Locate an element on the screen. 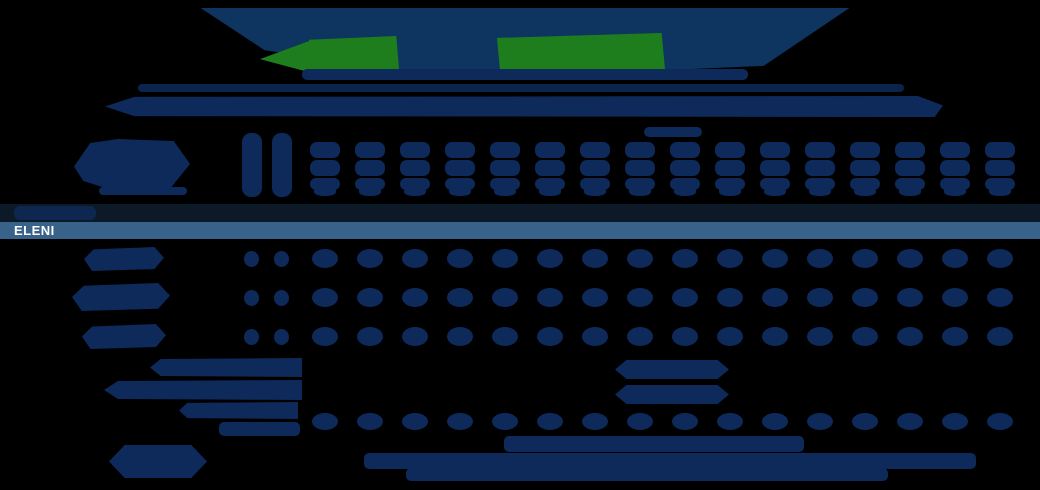 Image resolution: width=1040 pixels, height=490 pixels. tagline-small-blob is located at coordinates (521, 88).